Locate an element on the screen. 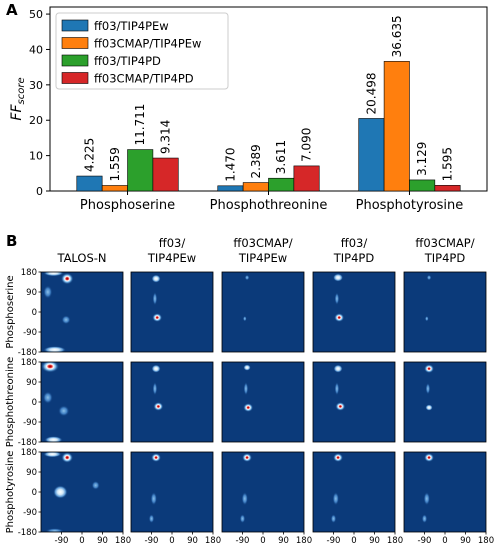  legend-box is located at coordinates (142, 51).